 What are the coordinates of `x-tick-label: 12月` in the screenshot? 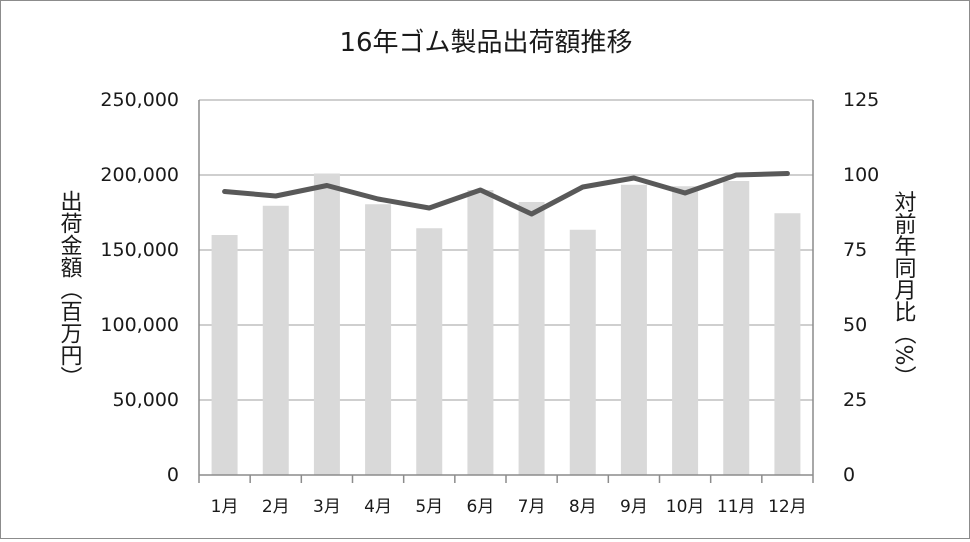 It's located at (787, 507).